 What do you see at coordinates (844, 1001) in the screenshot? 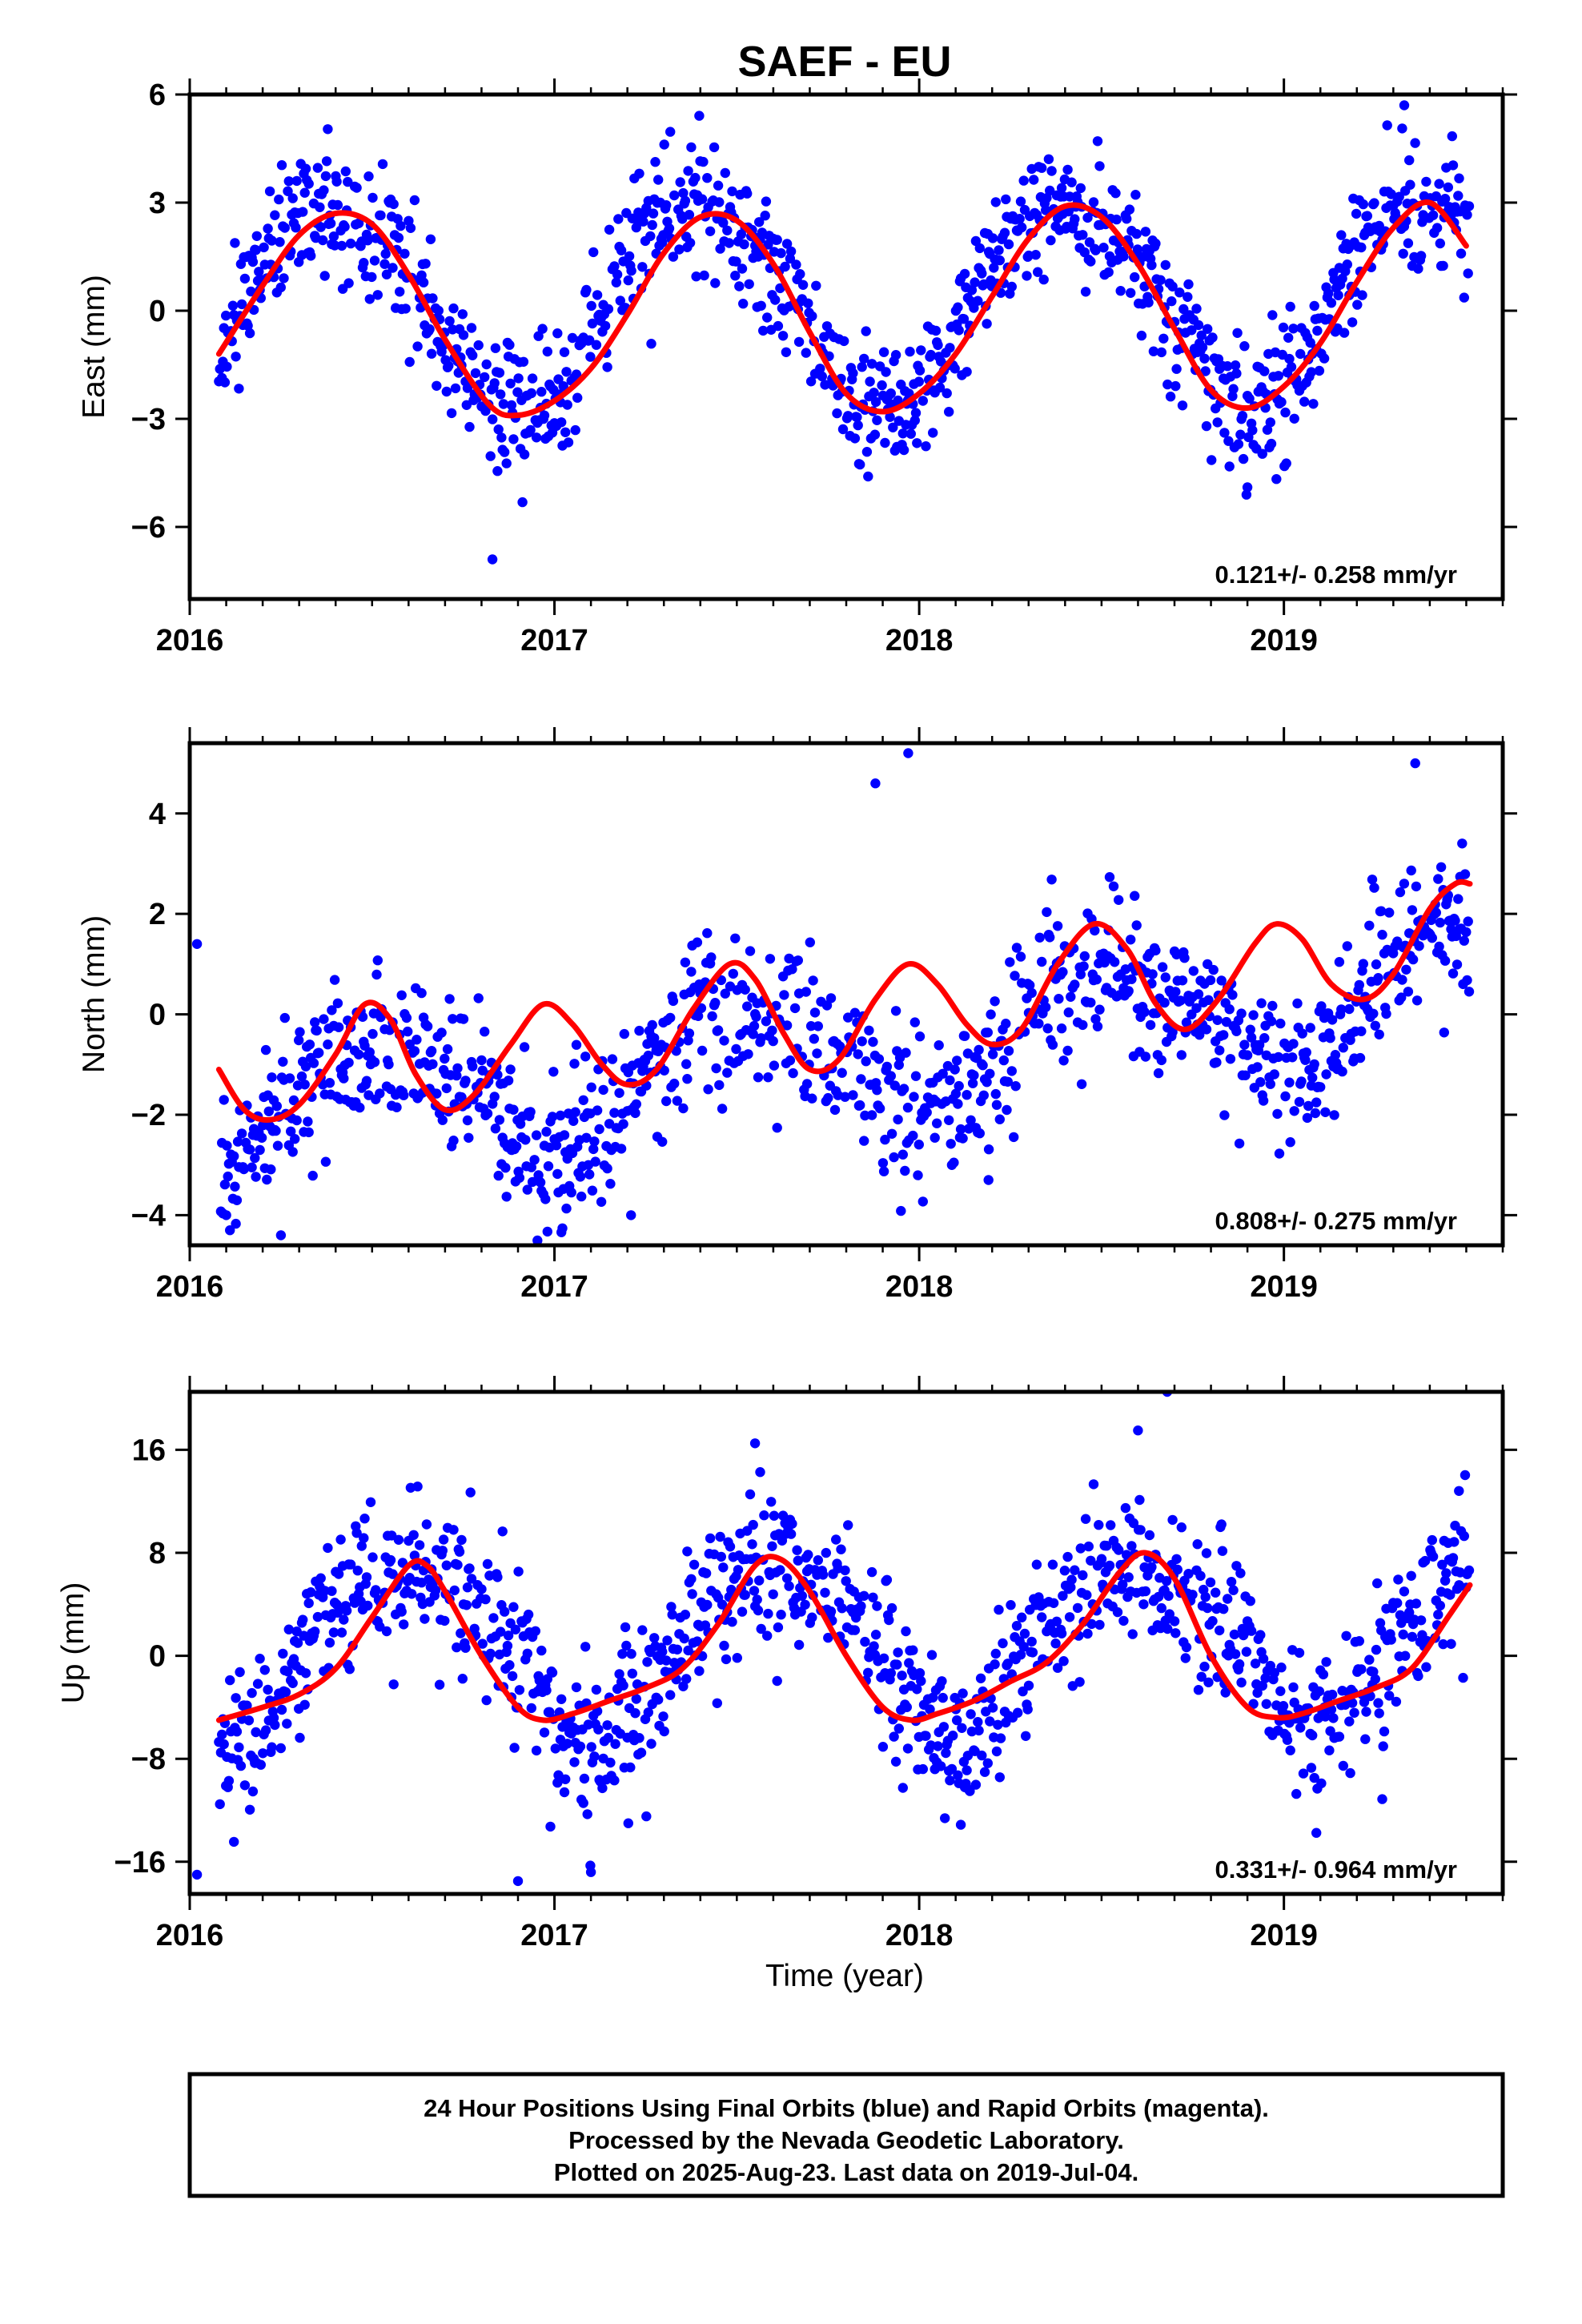
I see `fit-line` at bounding box center [844, 1001].